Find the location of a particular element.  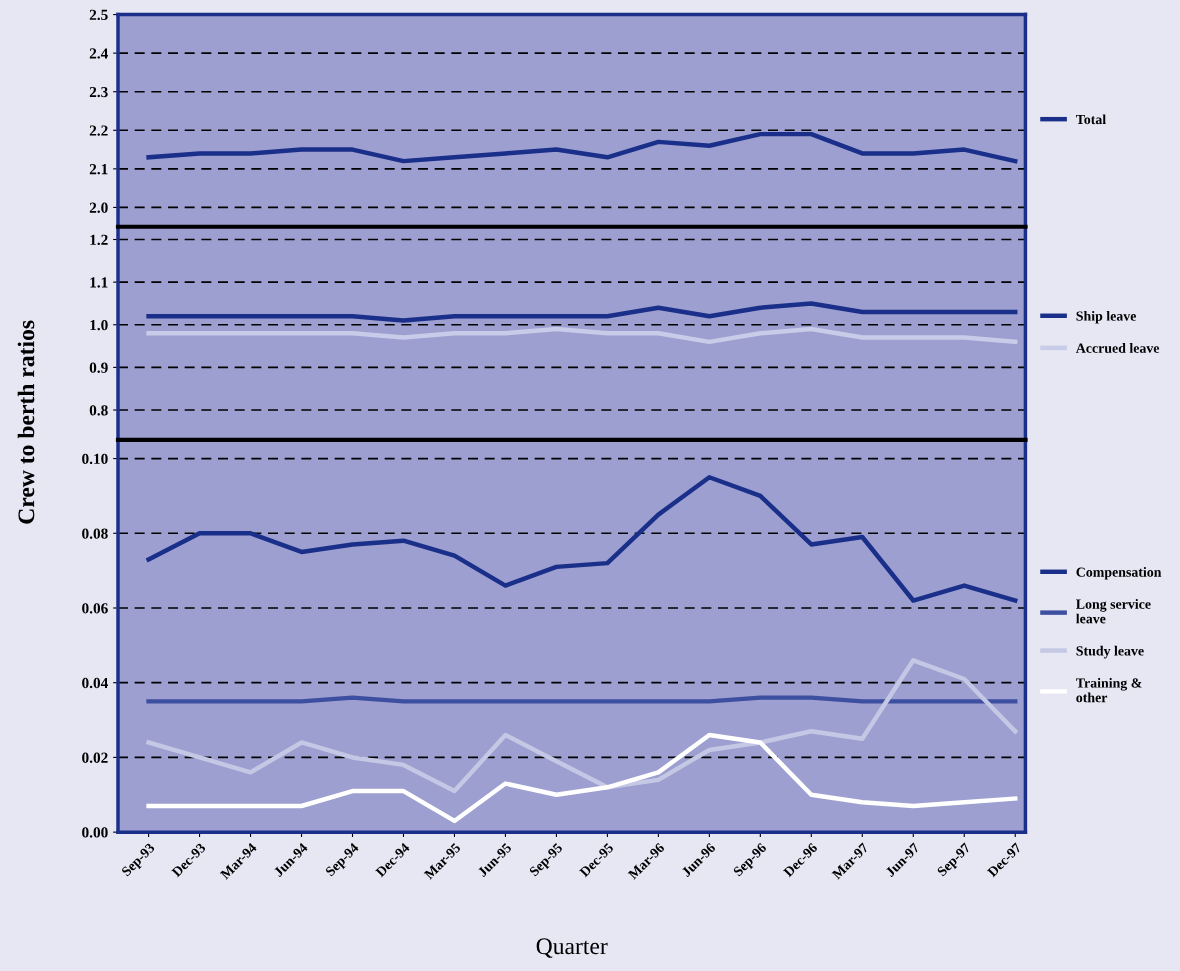

legend-label: Study leave is located at coordinates (1110, 652).